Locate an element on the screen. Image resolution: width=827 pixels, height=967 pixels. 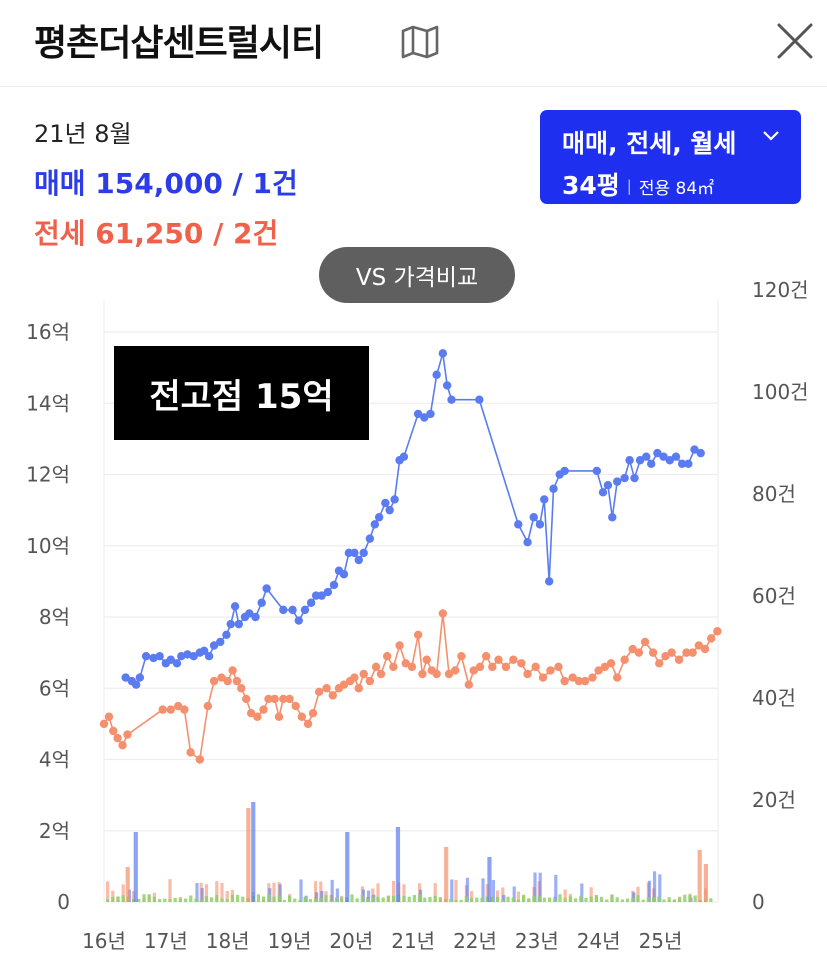
trade-type-label: 매매, 전세, 월세 is located at coordinates (649, 143).